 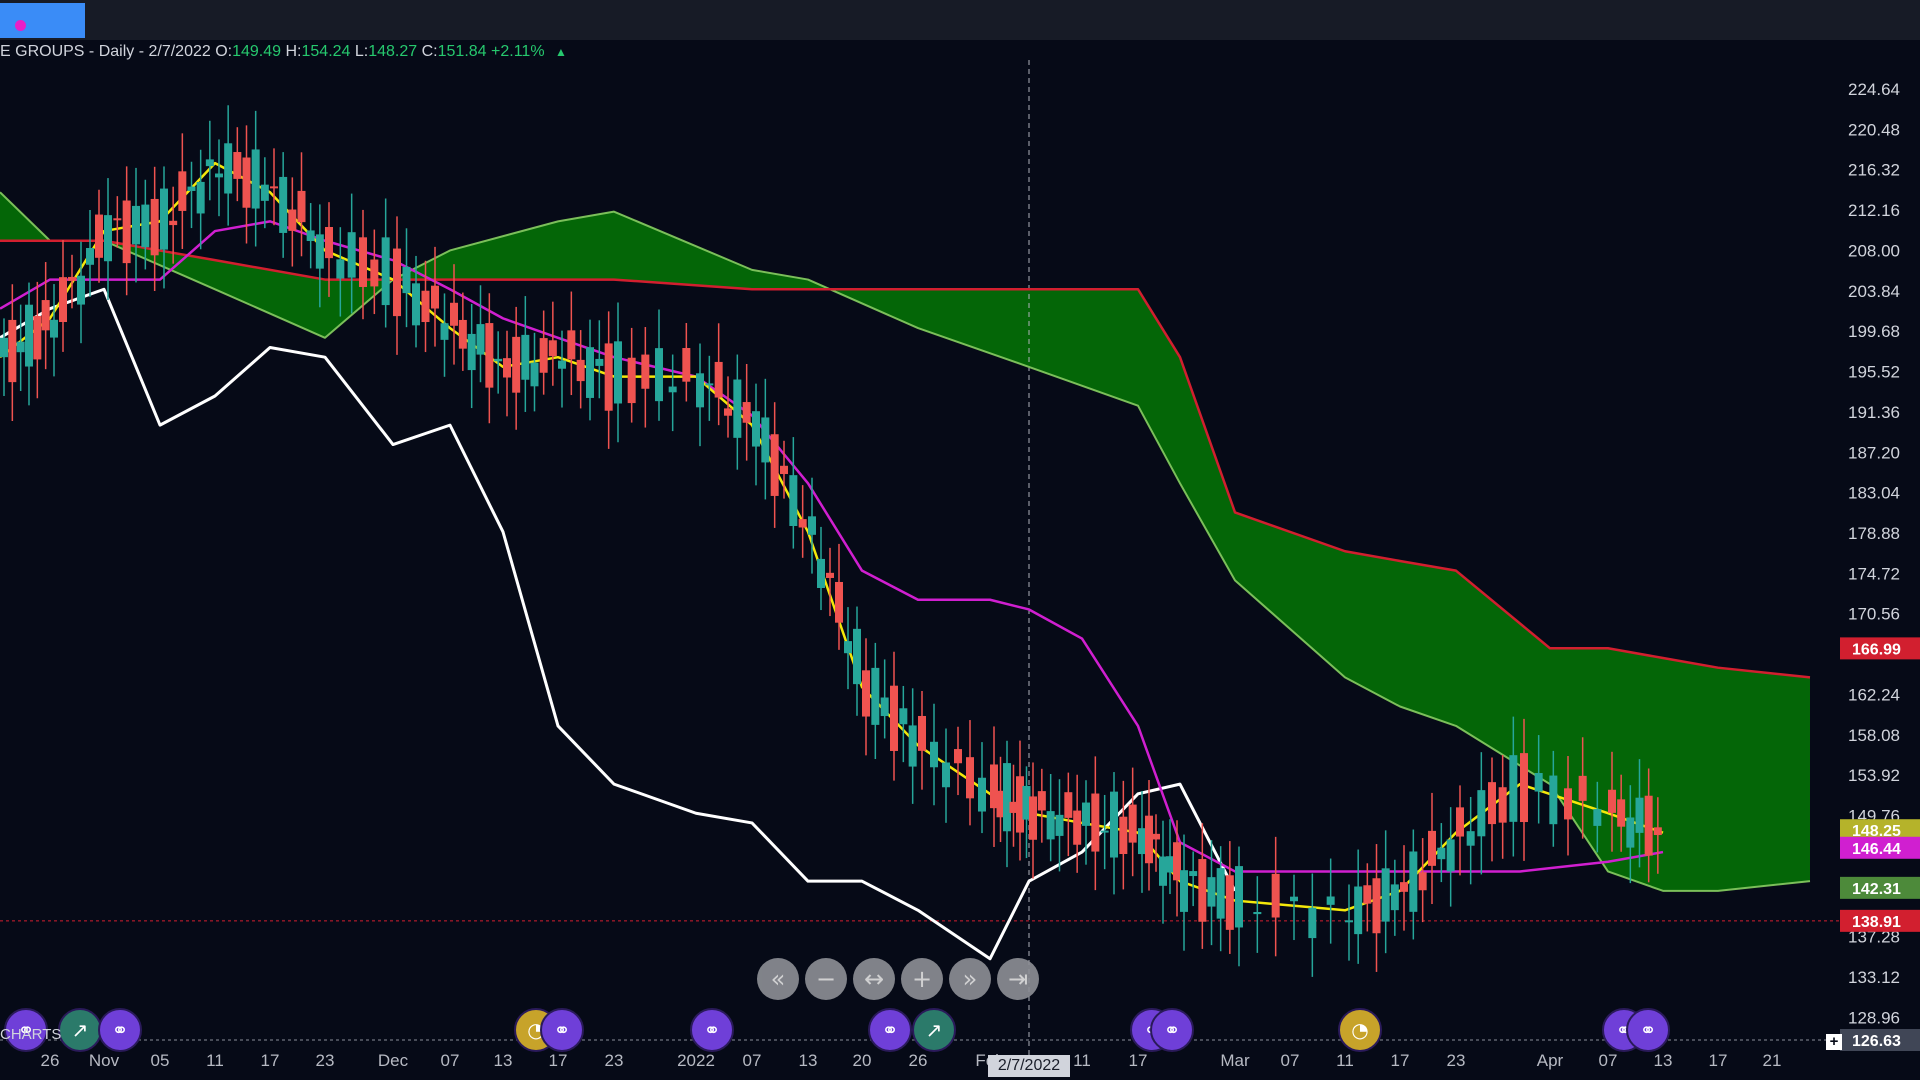 I want to click on price-badge-label: 142.31, so click(x=1876, y=889).